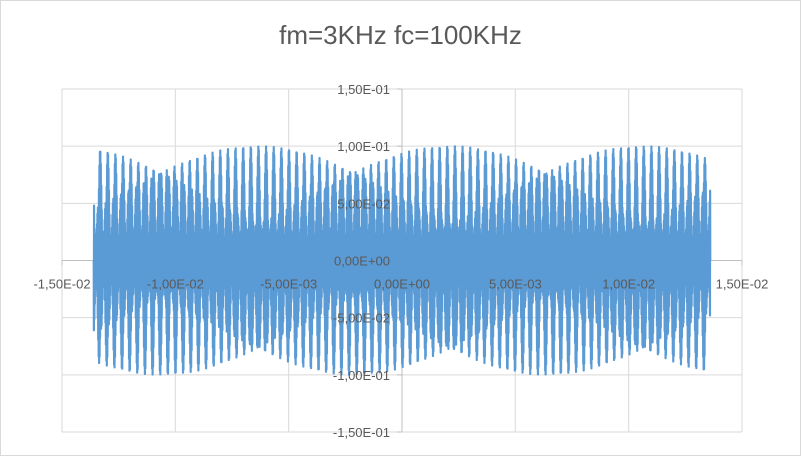  I want to click on y-tick-label: -1,50E-01, so click(361, 432).